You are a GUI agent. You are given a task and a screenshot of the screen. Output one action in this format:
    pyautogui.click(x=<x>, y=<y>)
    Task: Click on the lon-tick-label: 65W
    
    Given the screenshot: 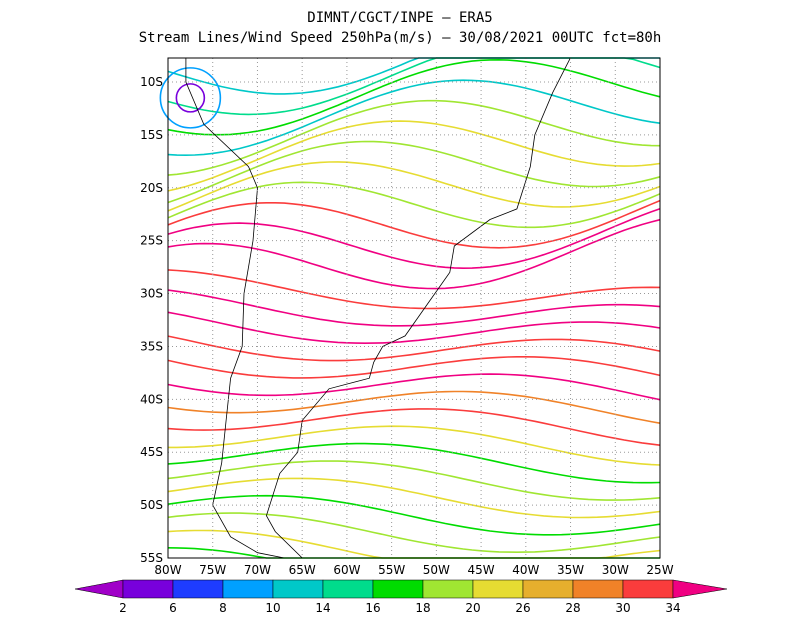 What is the action you would take?
    pyautogui.click(x=302, y=570)
    